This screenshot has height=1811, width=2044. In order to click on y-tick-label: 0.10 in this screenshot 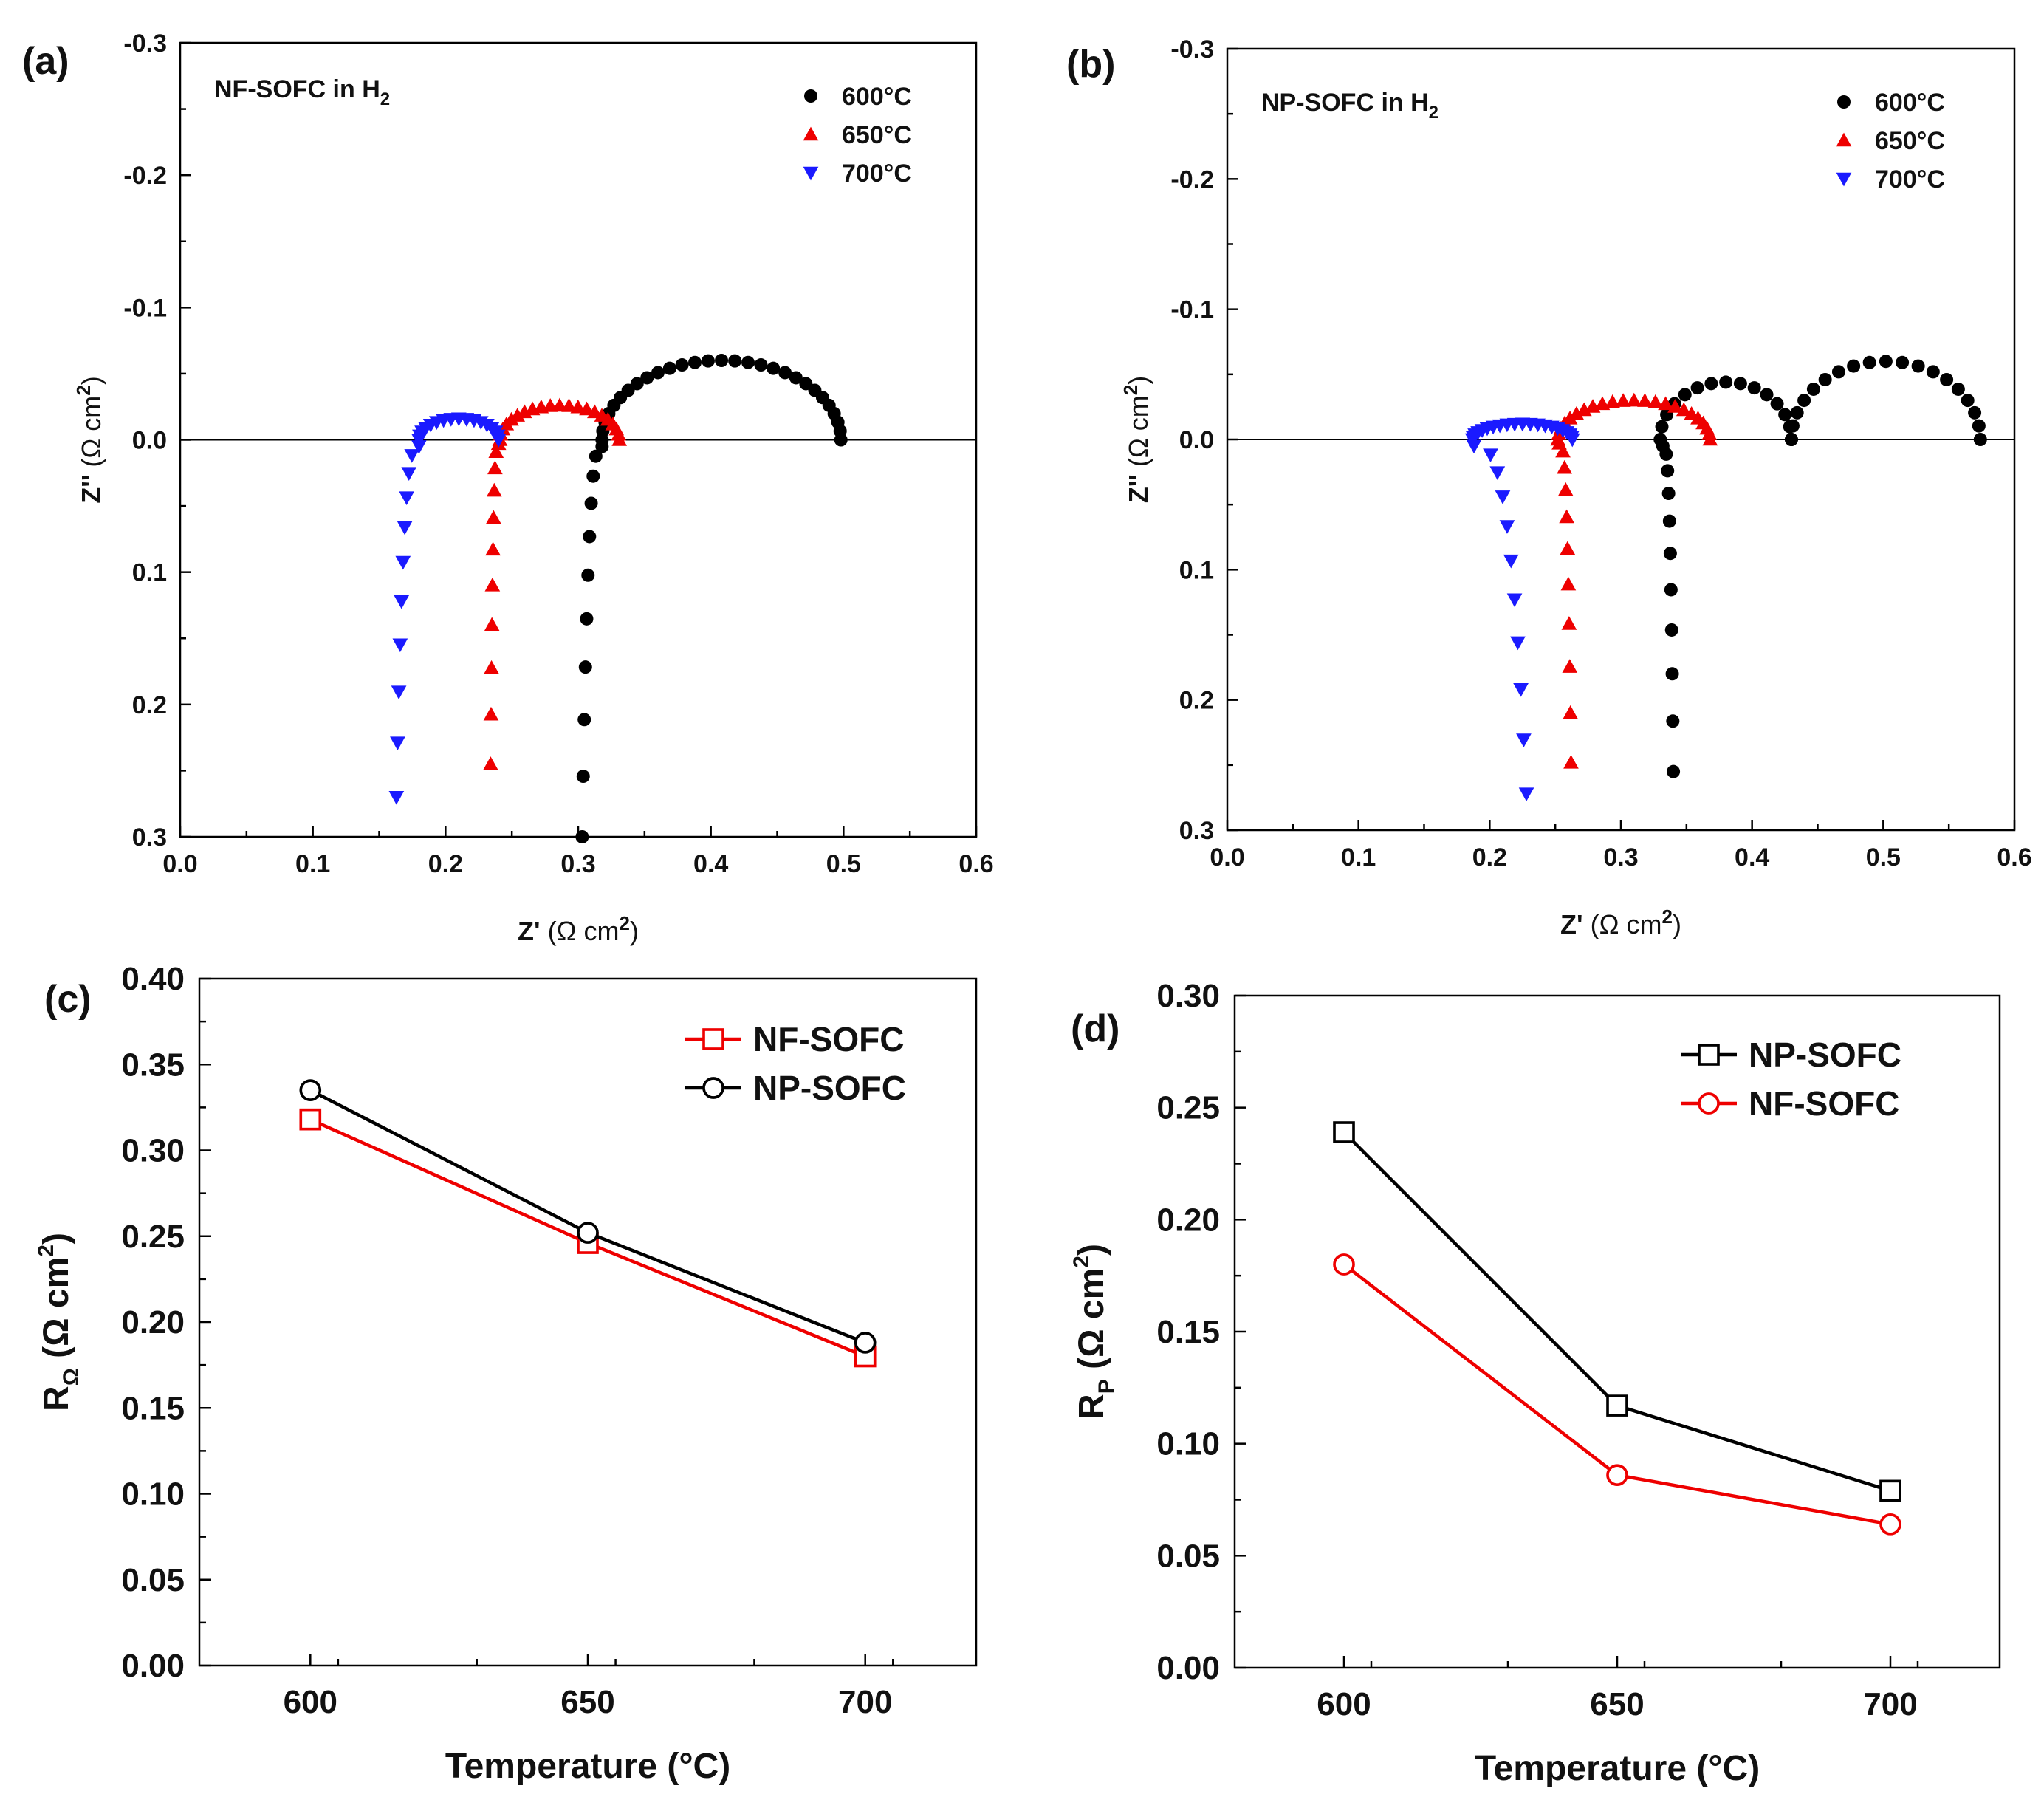, I will do `click(153, 1494)`.